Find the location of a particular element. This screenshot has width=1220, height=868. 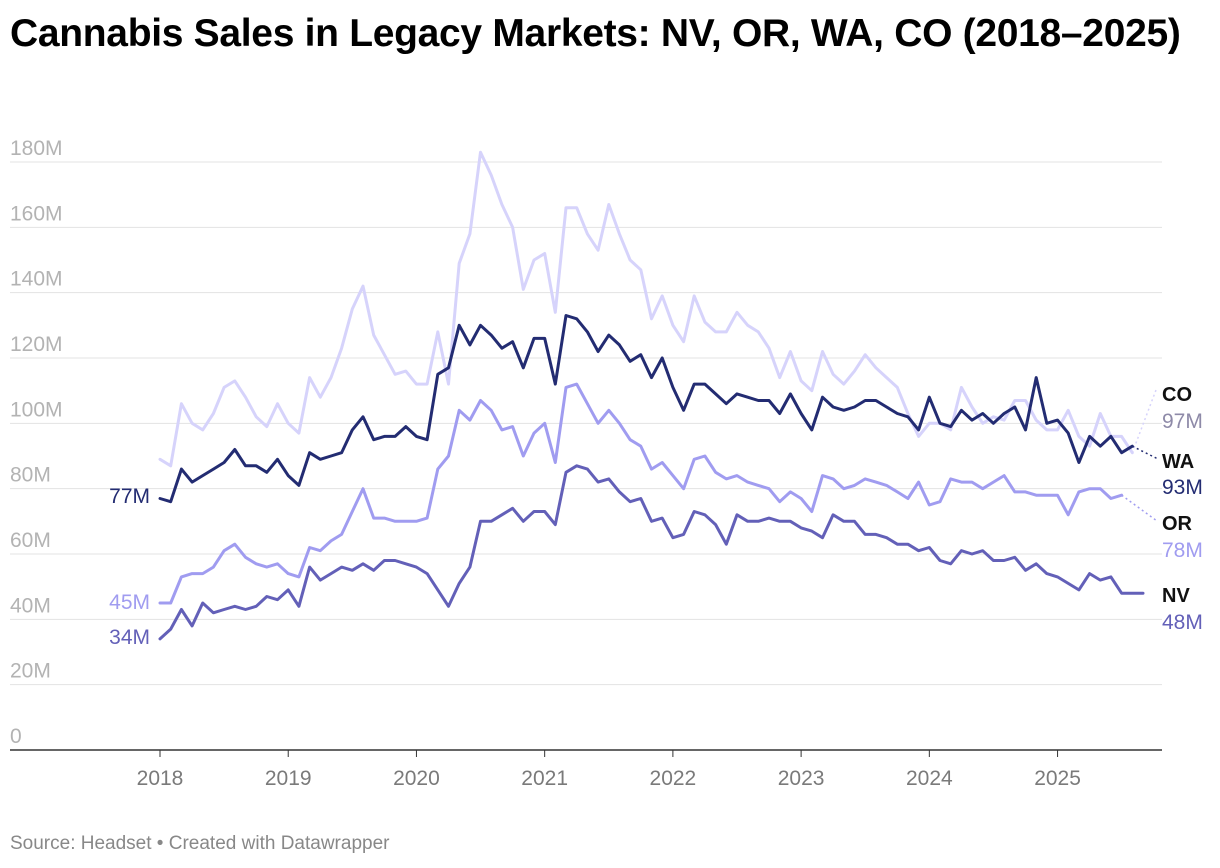

start-label-nv: 34M is located at coordinates (129, 637).